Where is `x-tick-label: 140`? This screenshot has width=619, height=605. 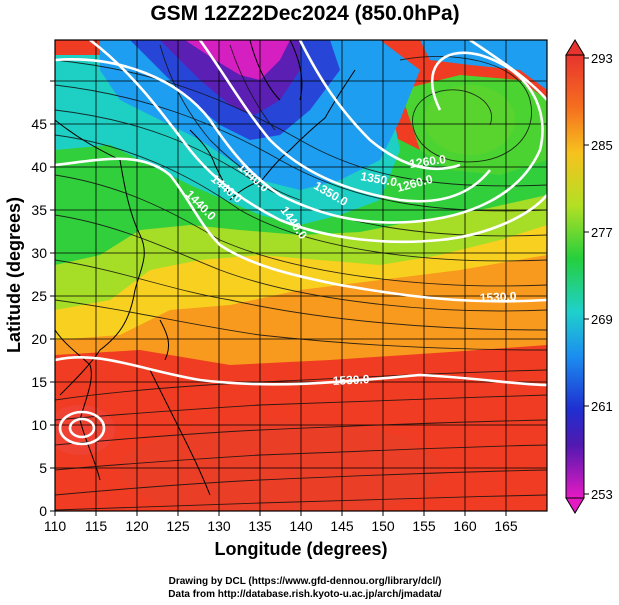
x-tick-label: 140 is located at coordinates (301, 526).